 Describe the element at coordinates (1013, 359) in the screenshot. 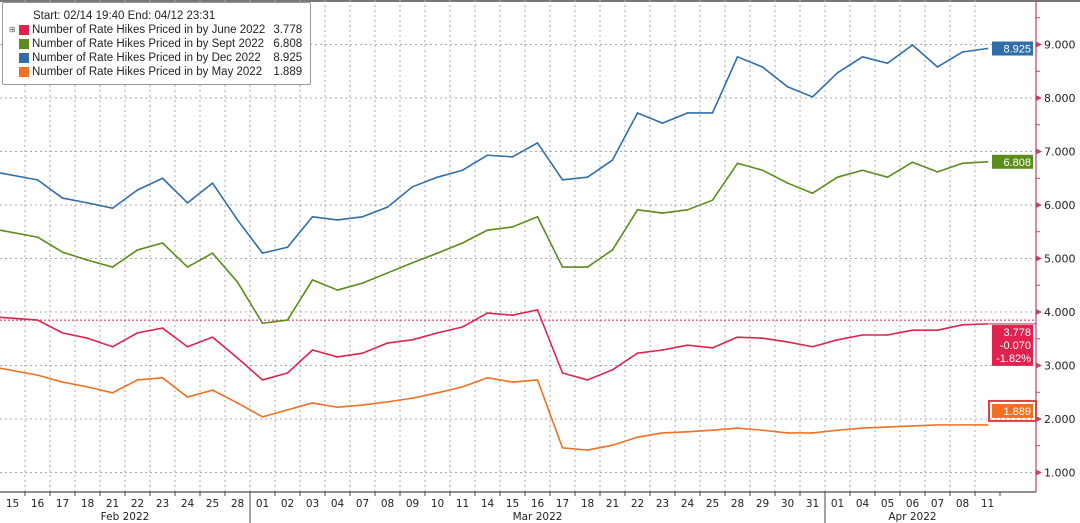

I see `badge-text: -1.82%` at that location.